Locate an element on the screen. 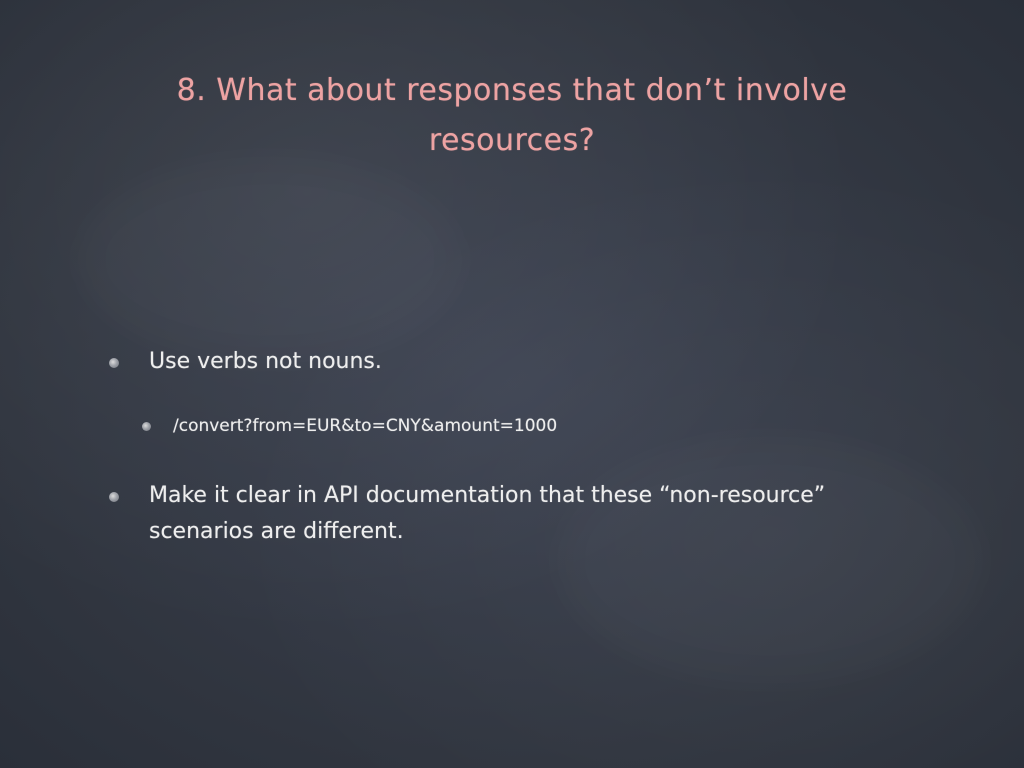  bullet-item: Use verbs not nouns. is located at coordinates (509, 362).